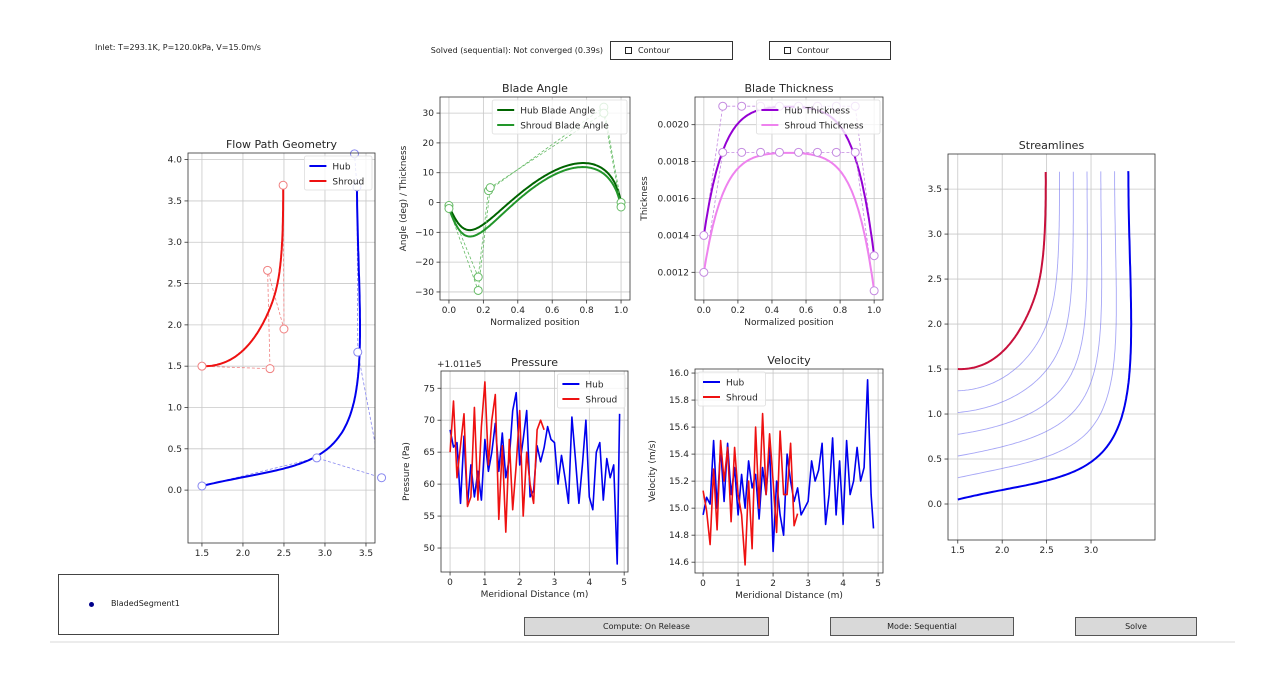 The image size is (1271, 676). What do you see at coordinates (91, 604) in the screenshot?
I see `segment-marker-icon` at bounding box center [91, 604].